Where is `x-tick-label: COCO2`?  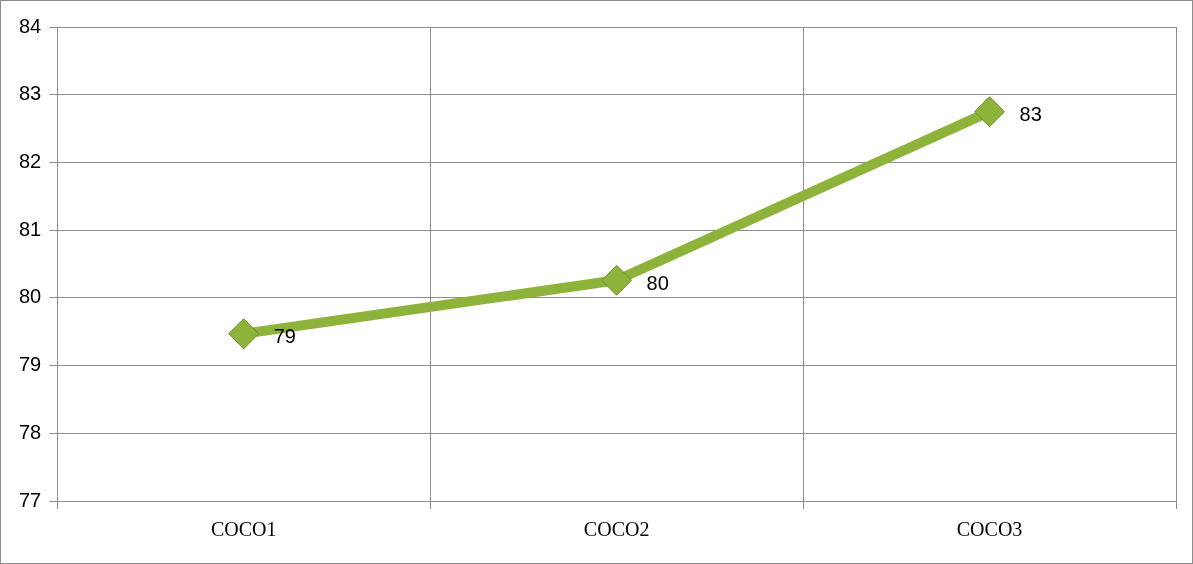 x-tick-label: COCO2 is located at coordinates (616, 529).